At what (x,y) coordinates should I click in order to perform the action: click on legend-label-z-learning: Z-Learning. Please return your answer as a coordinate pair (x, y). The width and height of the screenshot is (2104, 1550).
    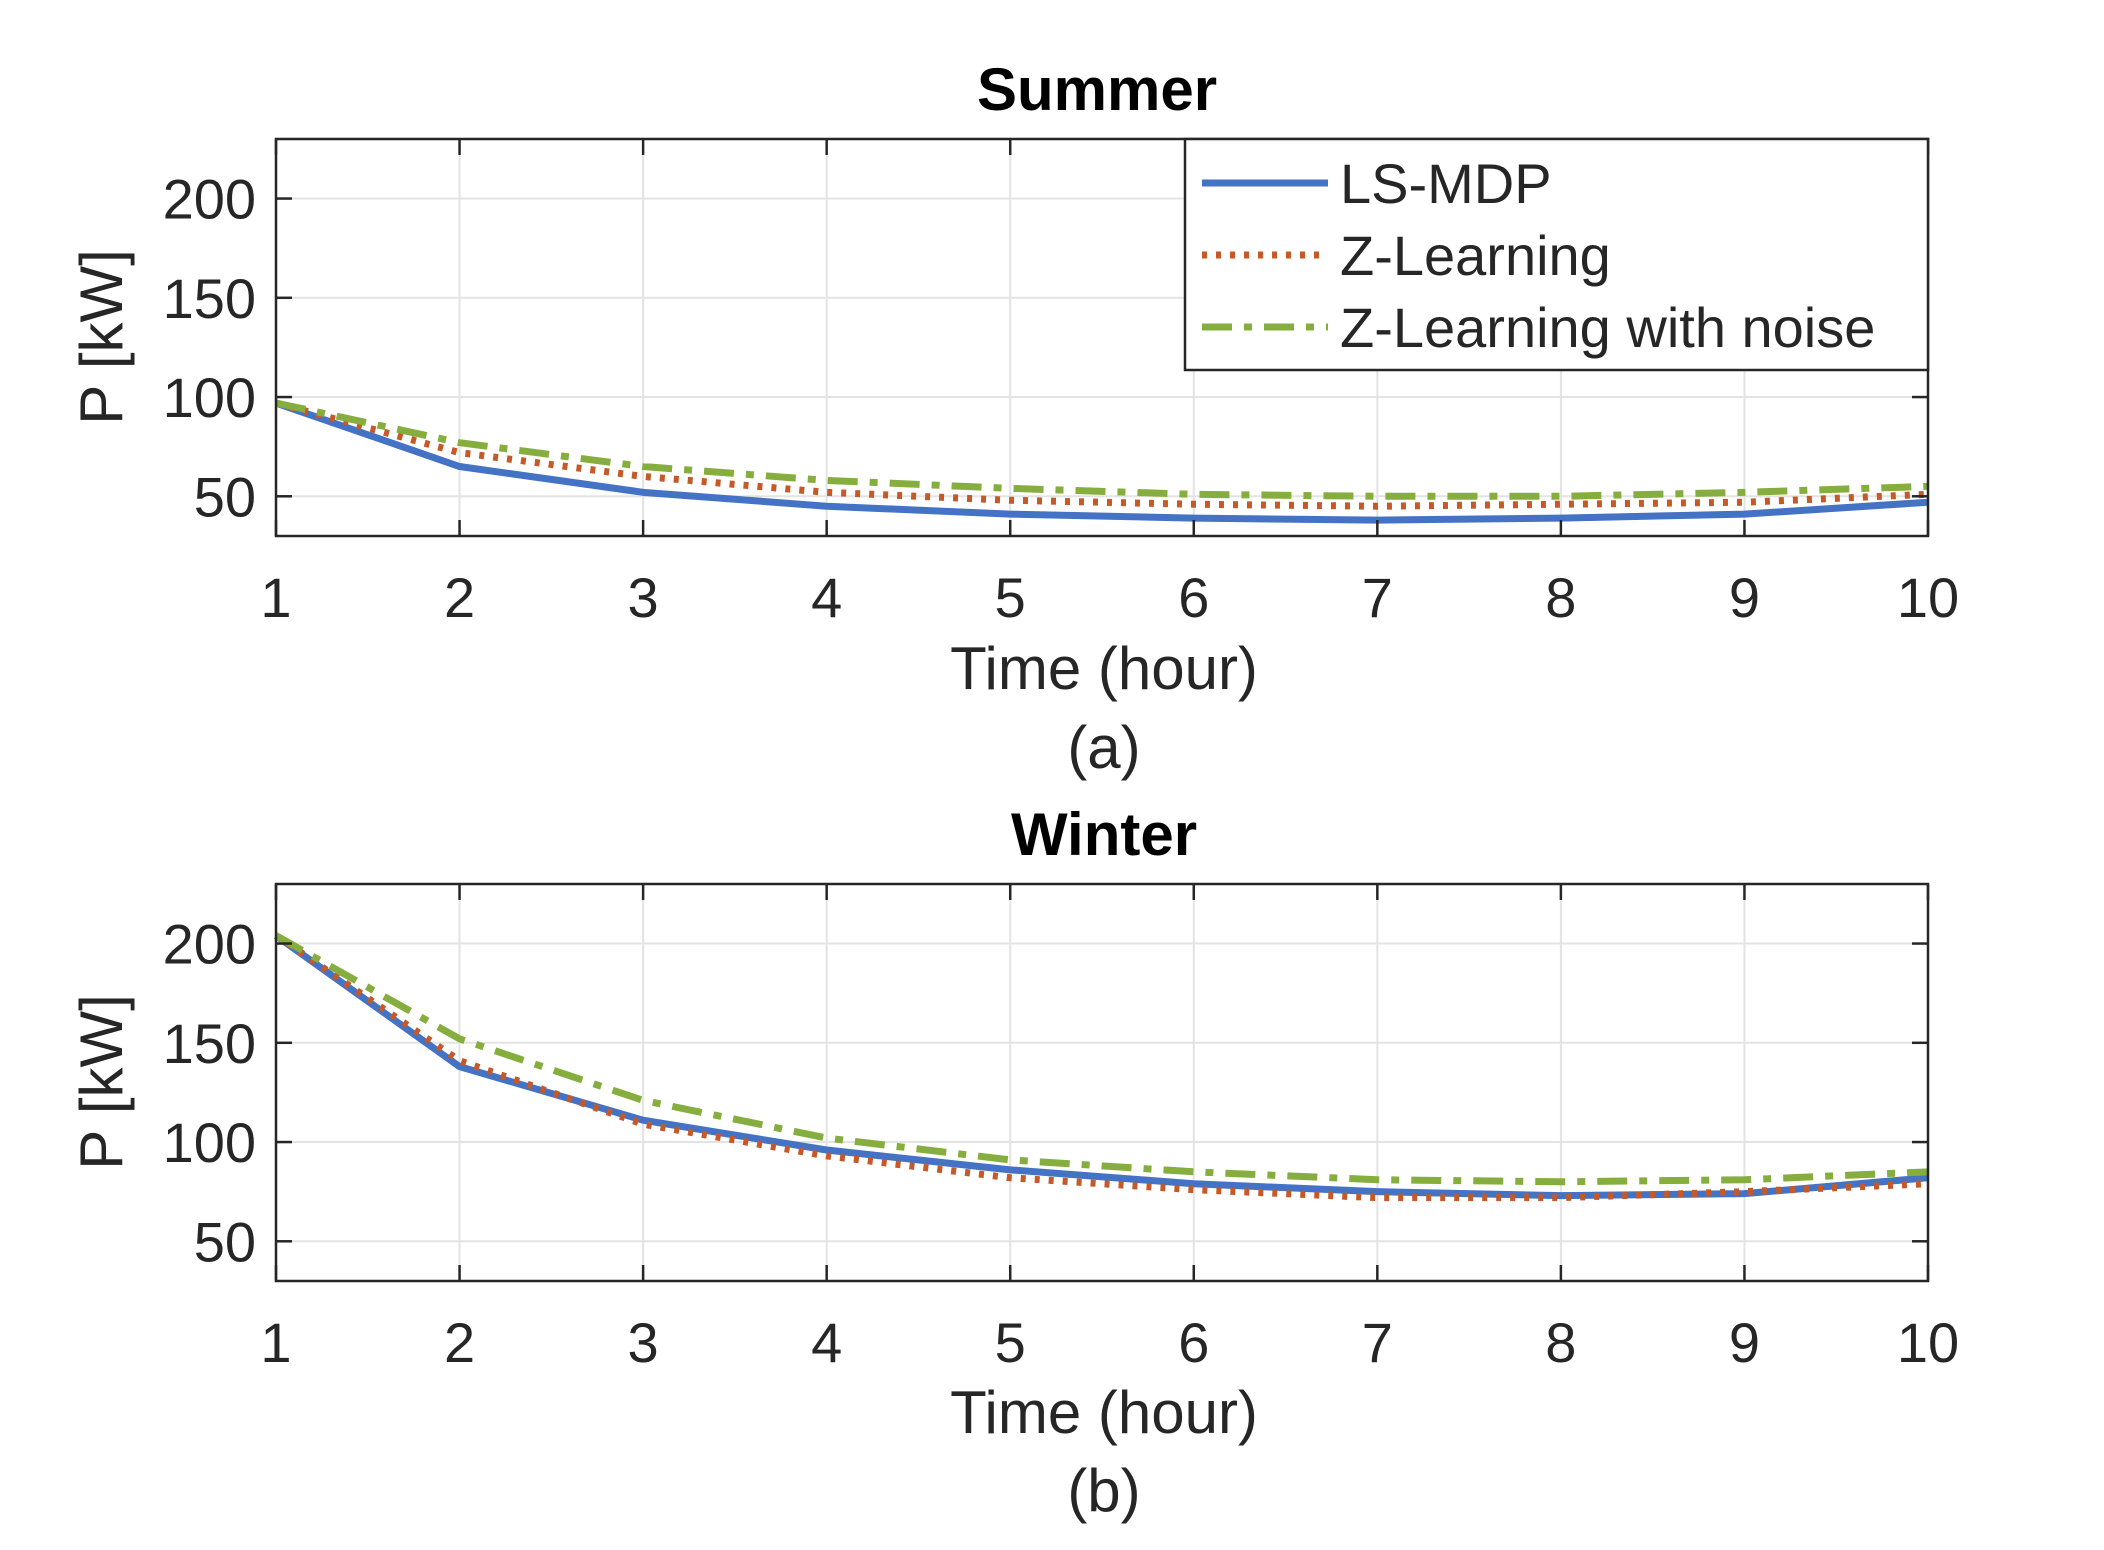
    Looking at the image, I should click on (1475, 255).